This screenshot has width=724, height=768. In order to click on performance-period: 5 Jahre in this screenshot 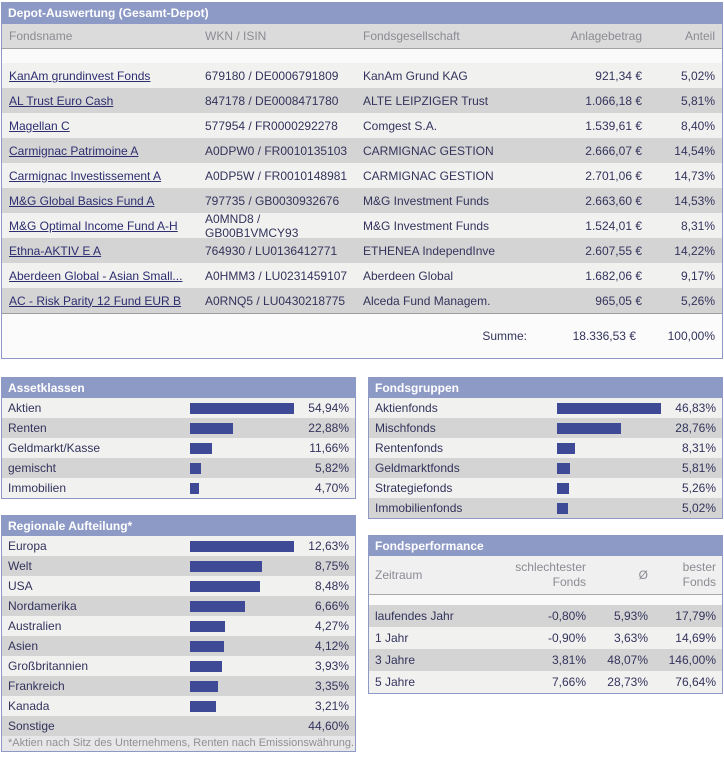, I will do `click(395, 682)`.